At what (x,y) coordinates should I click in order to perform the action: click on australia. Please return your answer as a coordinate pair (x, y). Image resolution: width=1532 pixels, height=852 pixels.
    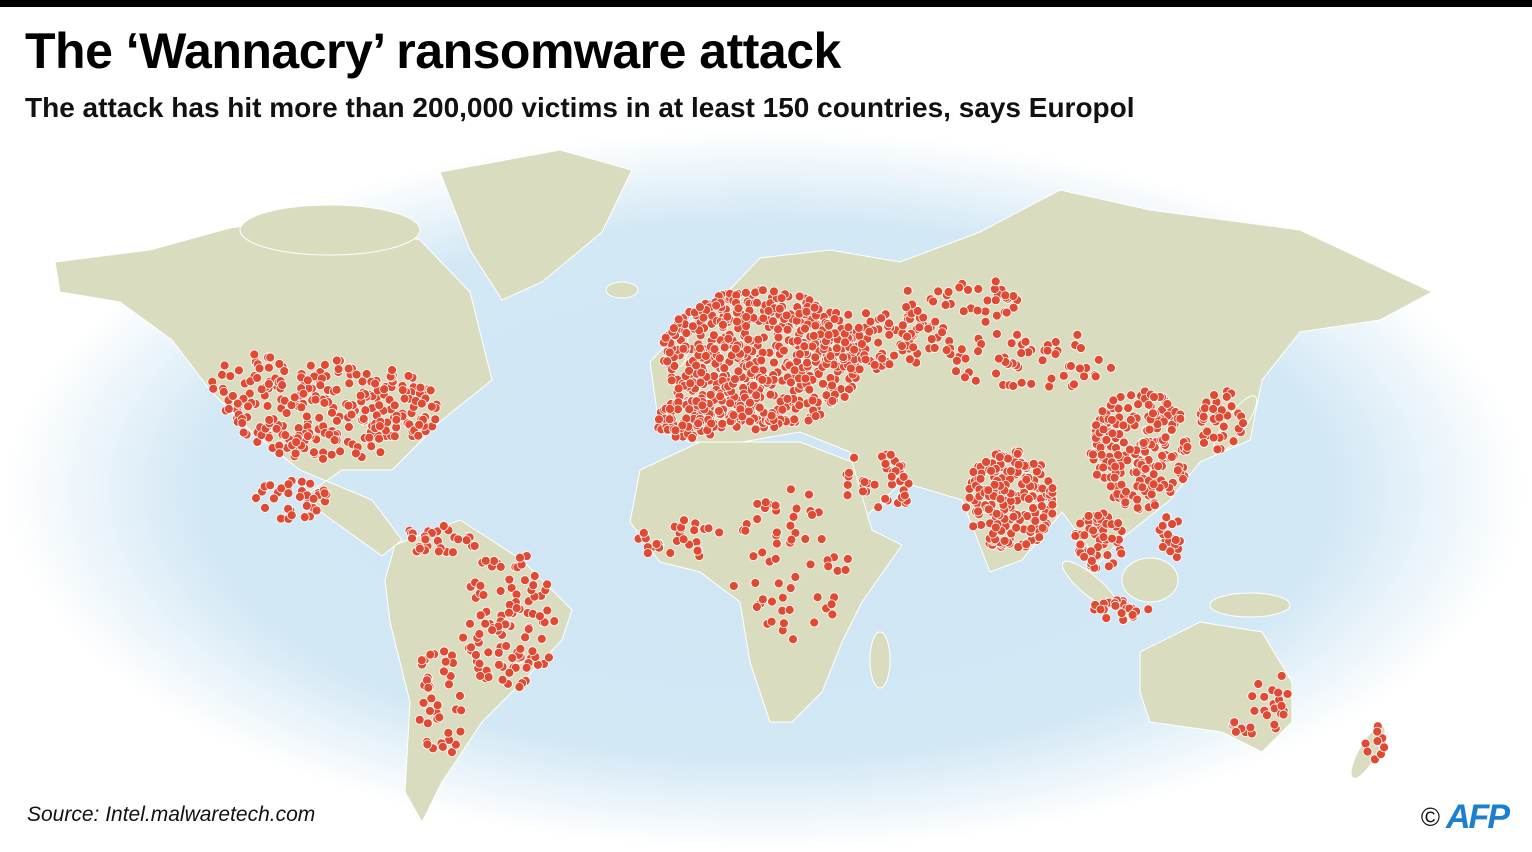
    Looking at the image, I should click on (1216, 687).